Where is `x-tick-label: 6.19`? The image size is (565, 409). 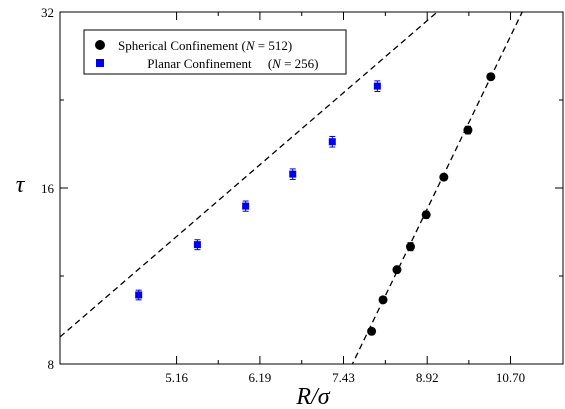
x-tick-label: 6.19 is located at coordinates (260, 377).